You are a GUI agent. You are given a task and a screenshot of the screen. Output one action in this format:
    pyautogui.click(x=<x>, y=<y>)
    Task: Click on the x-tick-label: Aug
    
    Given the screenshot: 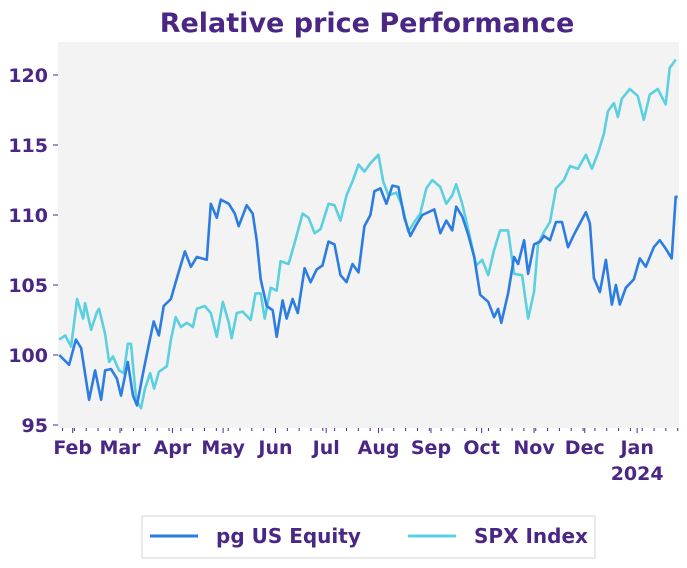 What is the action you would take?
    pyautogui.click(x=379, y=448)
    